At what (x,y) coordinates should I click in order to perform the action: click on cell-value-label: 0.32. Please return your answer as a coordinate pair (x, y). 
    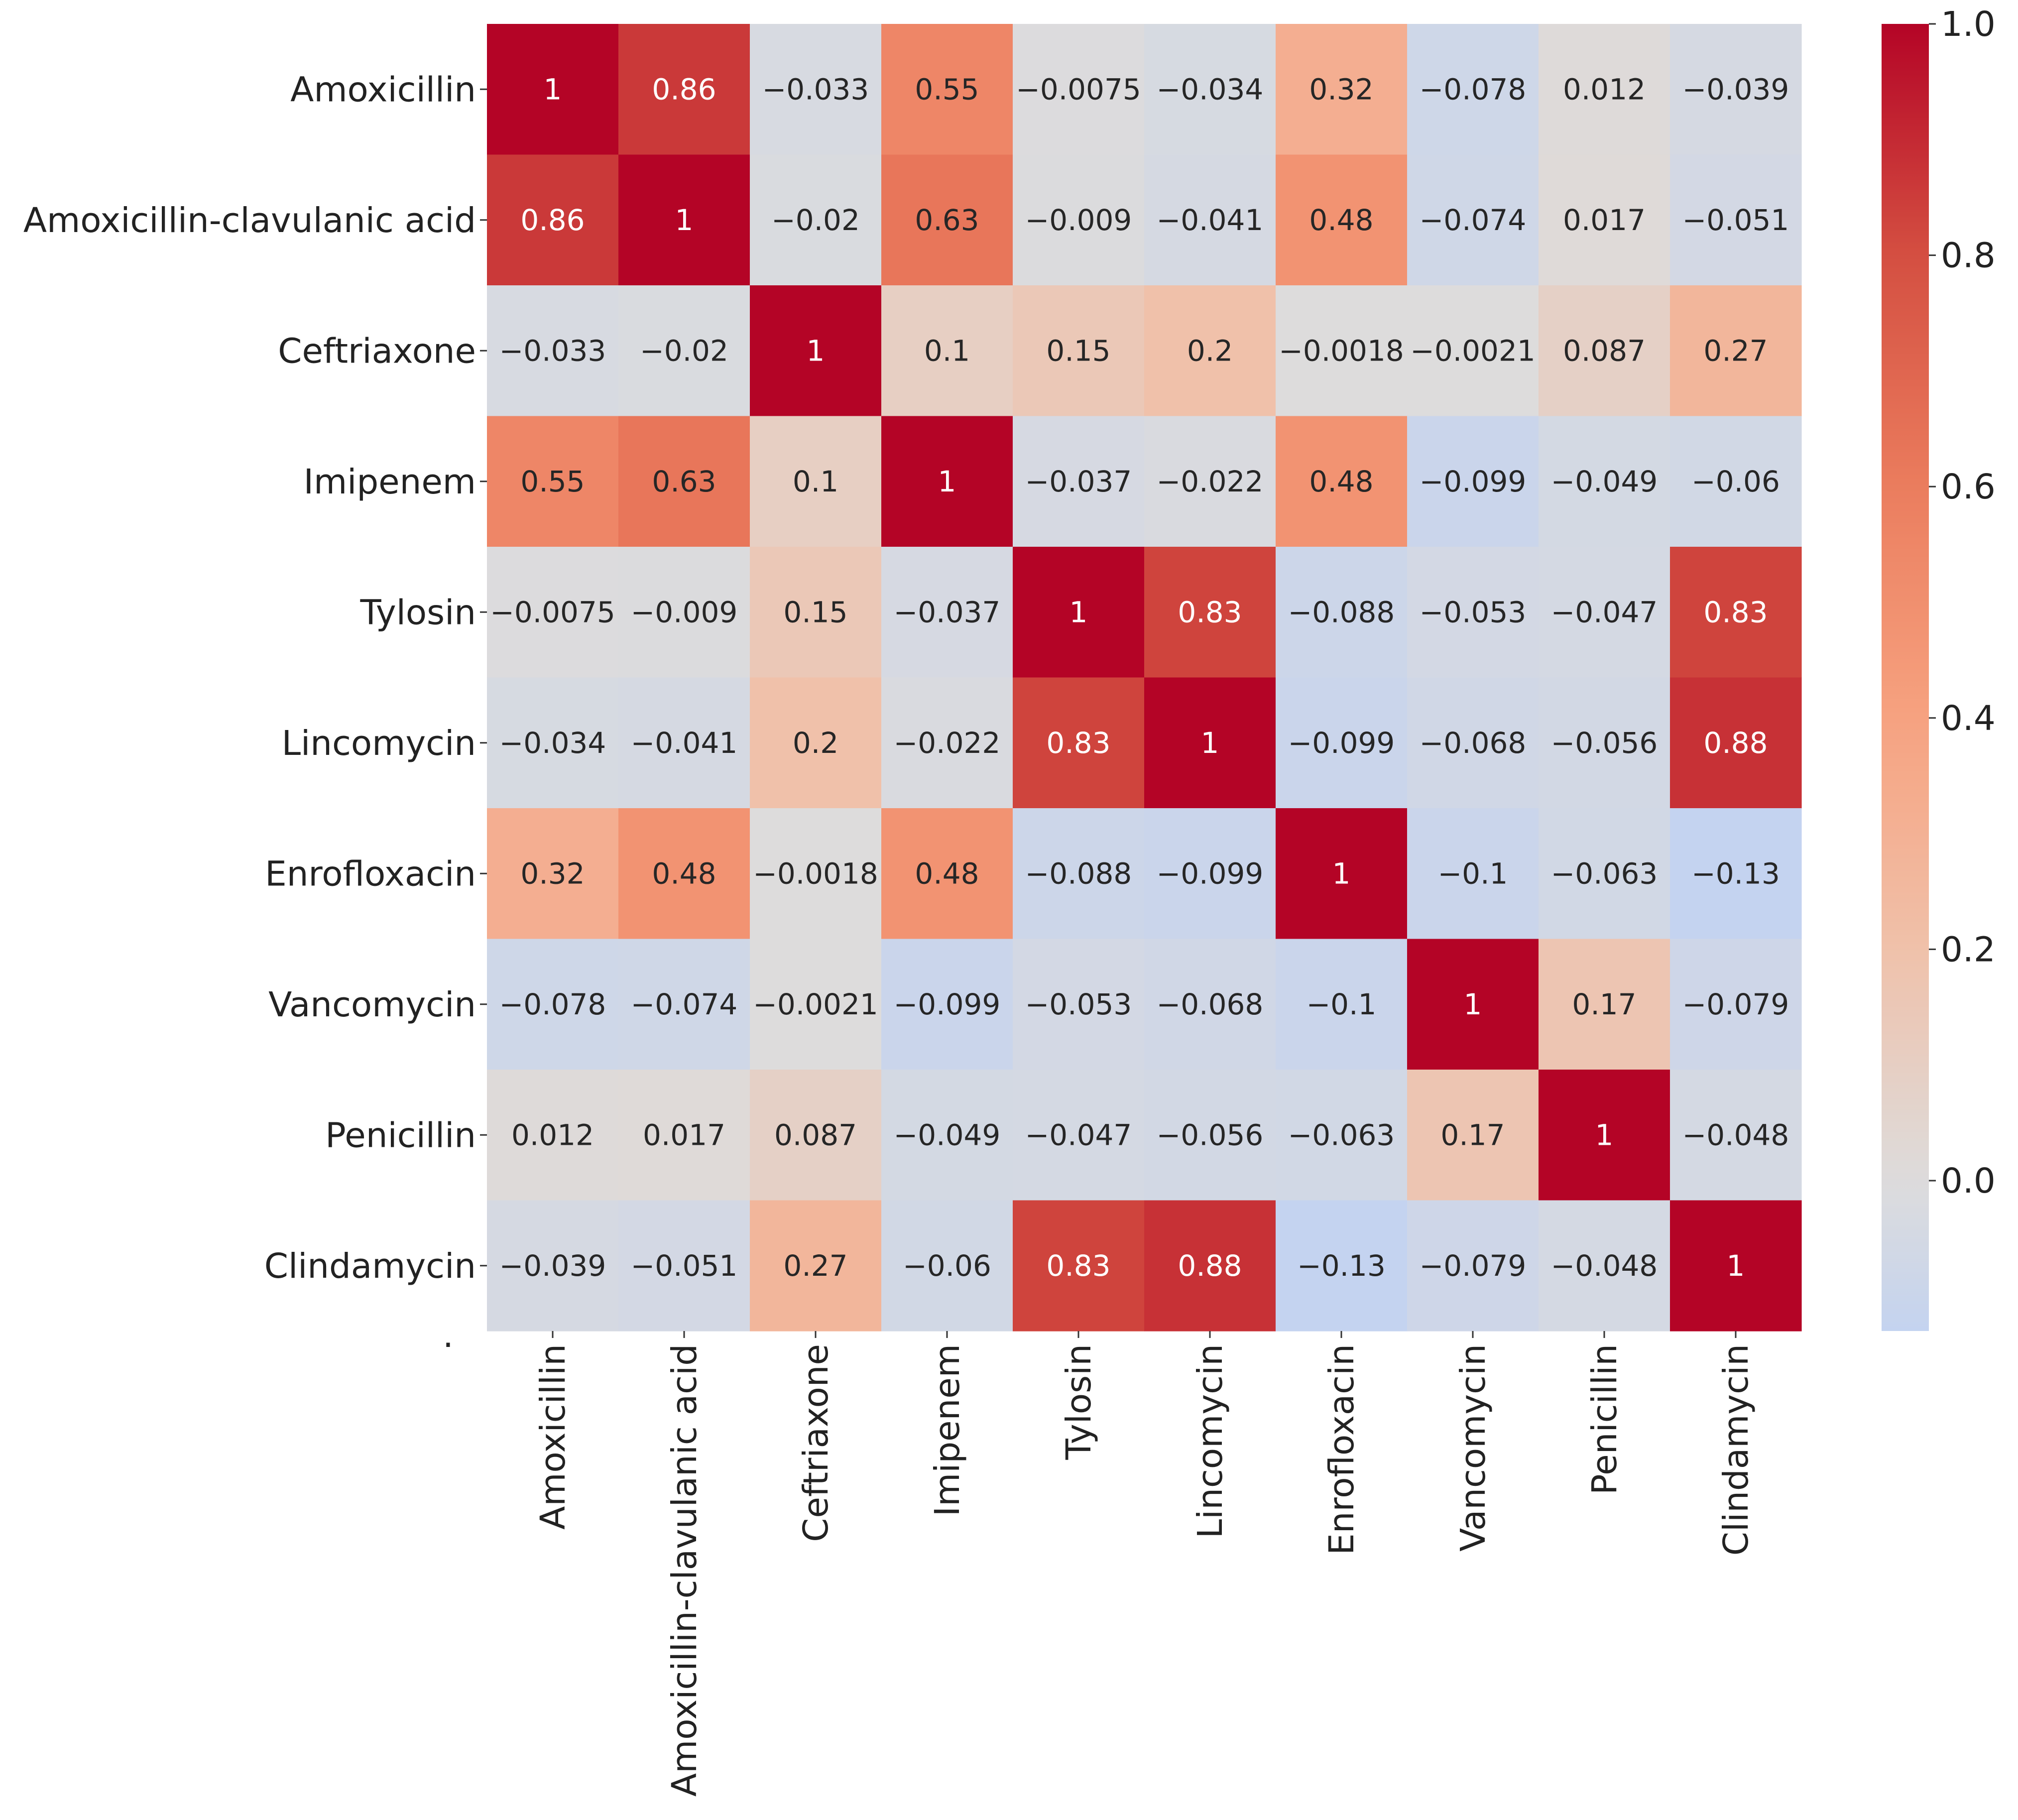
    Looking at the image, I should click on (1341, 89).